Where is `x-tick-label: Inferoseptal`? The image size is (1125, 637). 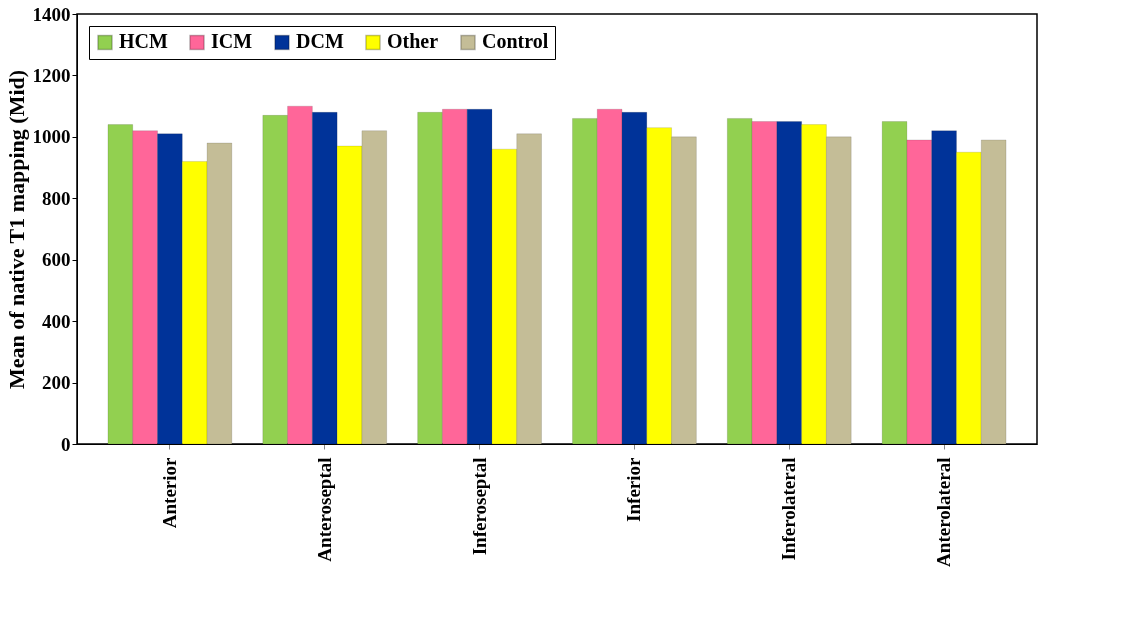
x-tick-label: Inferoseptal is located at coordinates (479, 506).